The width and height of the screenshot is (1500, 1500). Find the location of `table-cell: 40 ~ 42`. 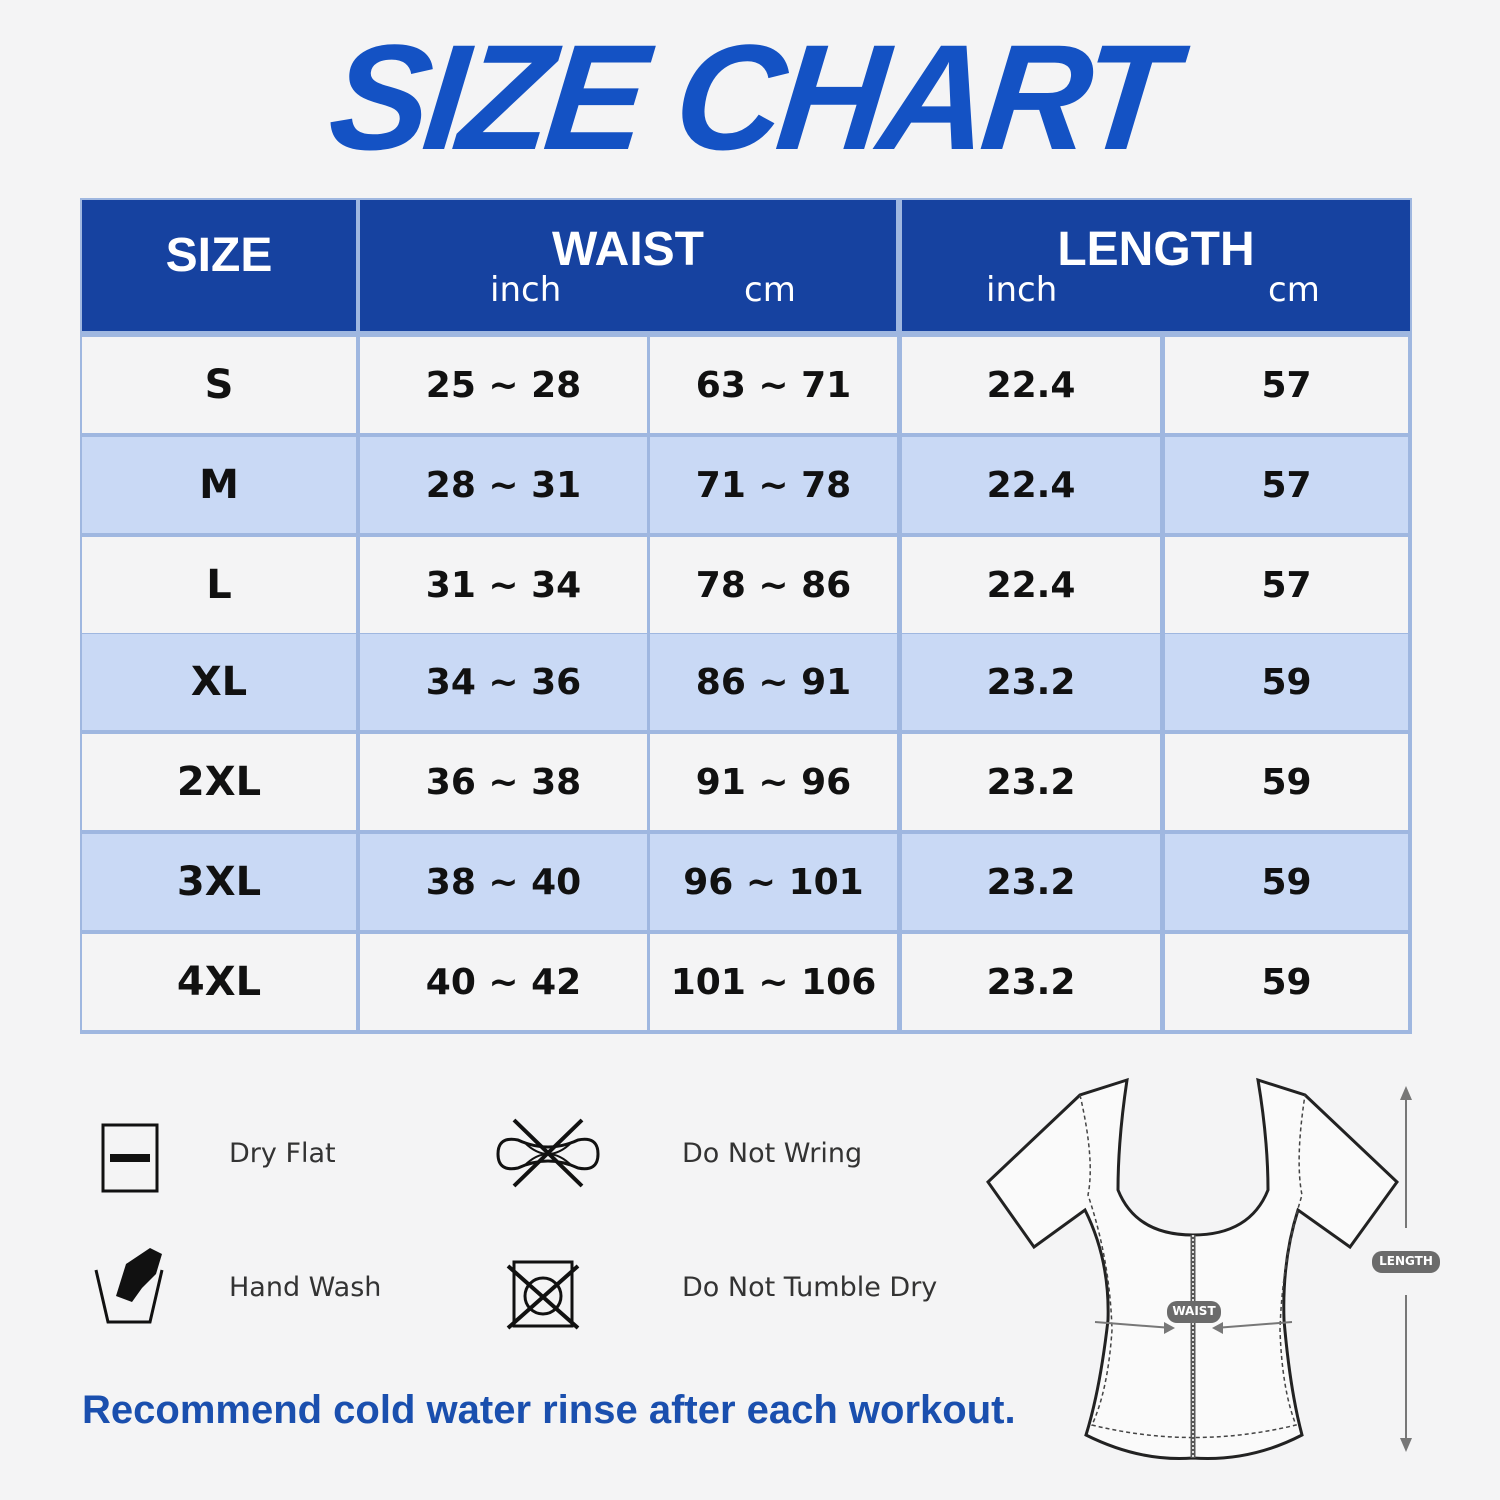

table-cell: 40 ~ 42 is located at coordinates (503, 982).